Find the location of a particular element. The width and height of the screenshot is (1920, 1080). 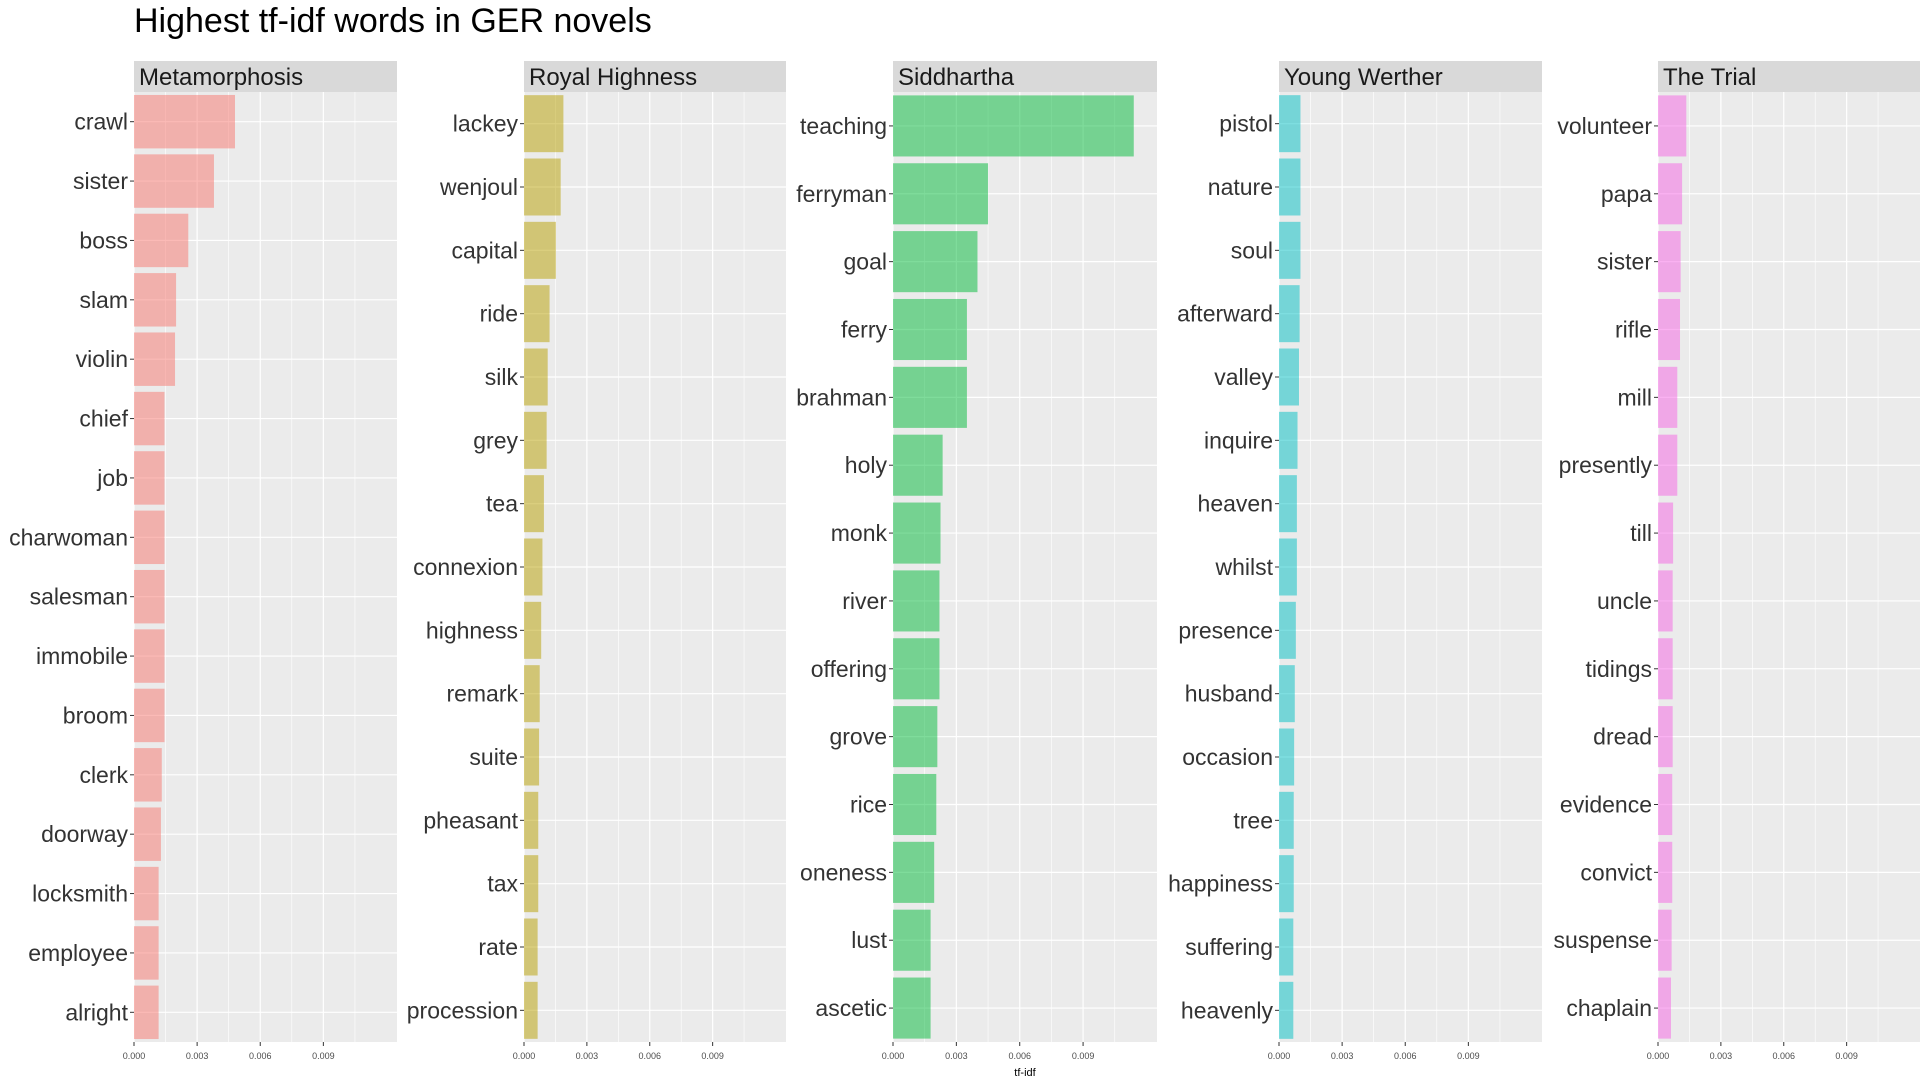

bar-uncle is located at coordinates (1665, 601).